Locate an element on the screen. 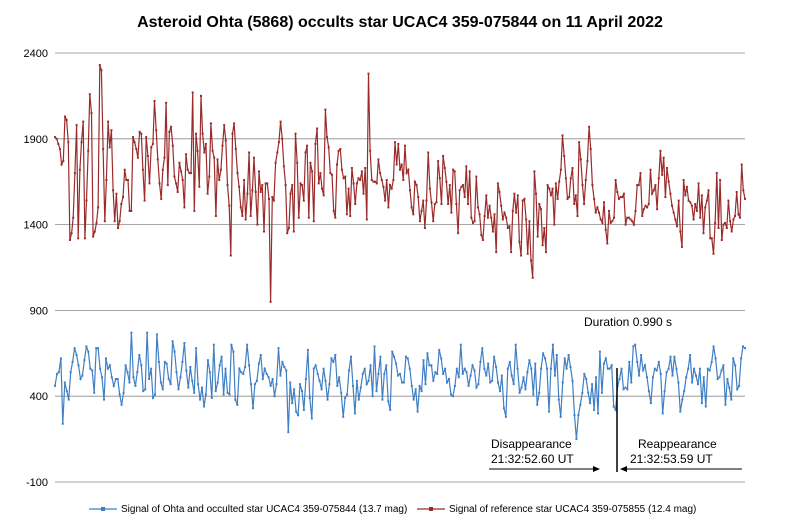 The image size is (796, 530). y-tick-label: 1400 is located at coordinates (36, 226).